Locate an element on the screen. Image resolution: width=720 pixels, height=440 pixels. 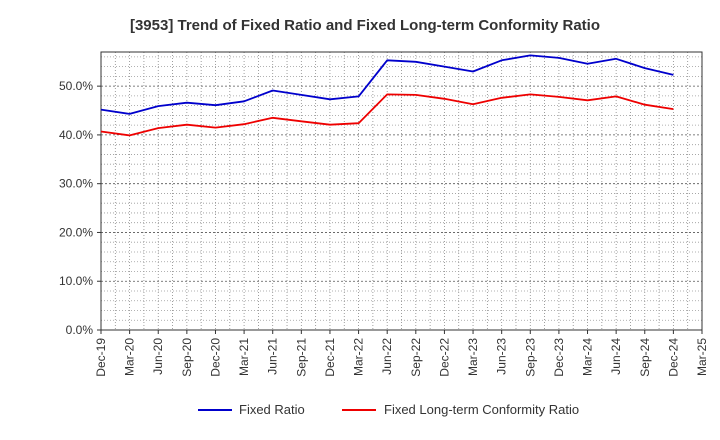
y-tick-label: 40.0% is located at coordinates (76, 135).